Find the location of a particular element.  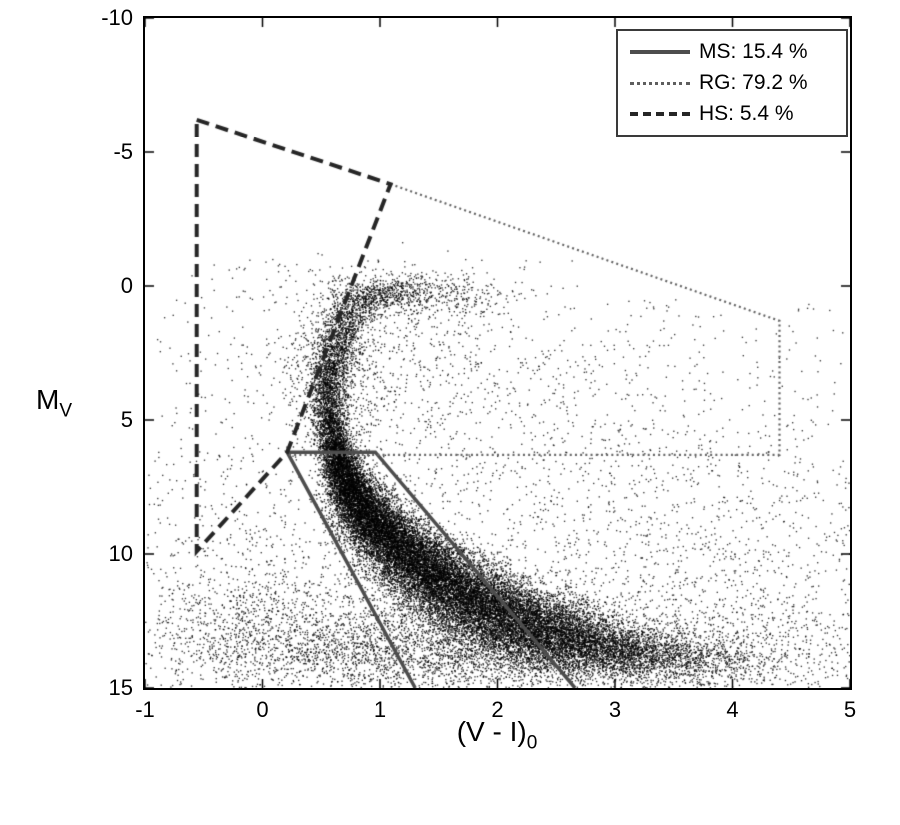

y-axis-label-sub: V is located at coordinates (66, 411).